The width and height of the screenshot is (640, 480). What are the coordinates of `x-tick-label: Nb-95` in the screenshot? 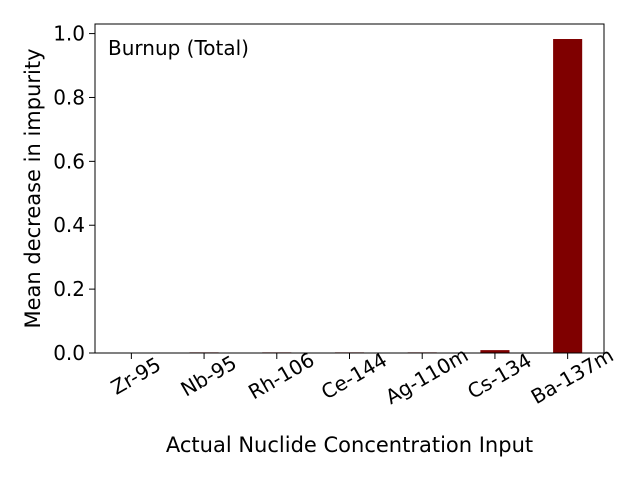 It's located at (208, 375).